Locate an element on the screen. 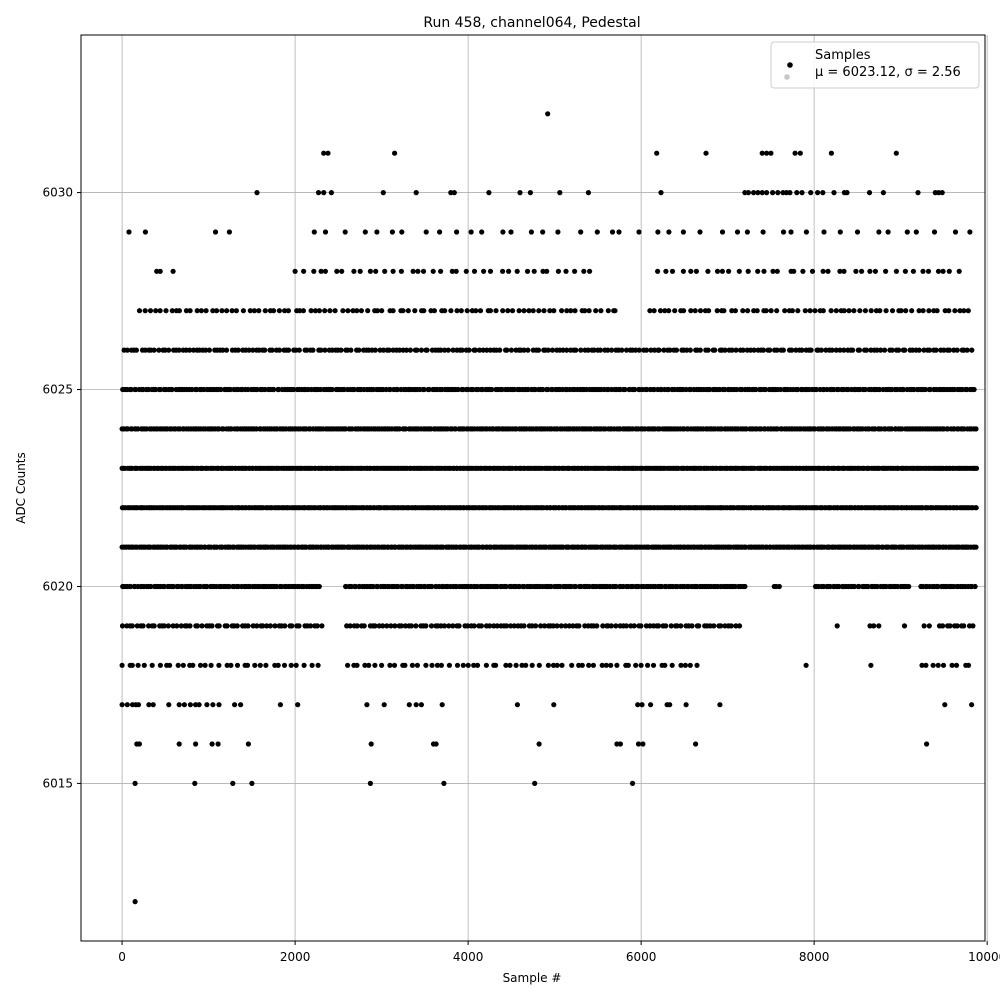  y-tick-label: 6025 is located at coordinates (57, 390).